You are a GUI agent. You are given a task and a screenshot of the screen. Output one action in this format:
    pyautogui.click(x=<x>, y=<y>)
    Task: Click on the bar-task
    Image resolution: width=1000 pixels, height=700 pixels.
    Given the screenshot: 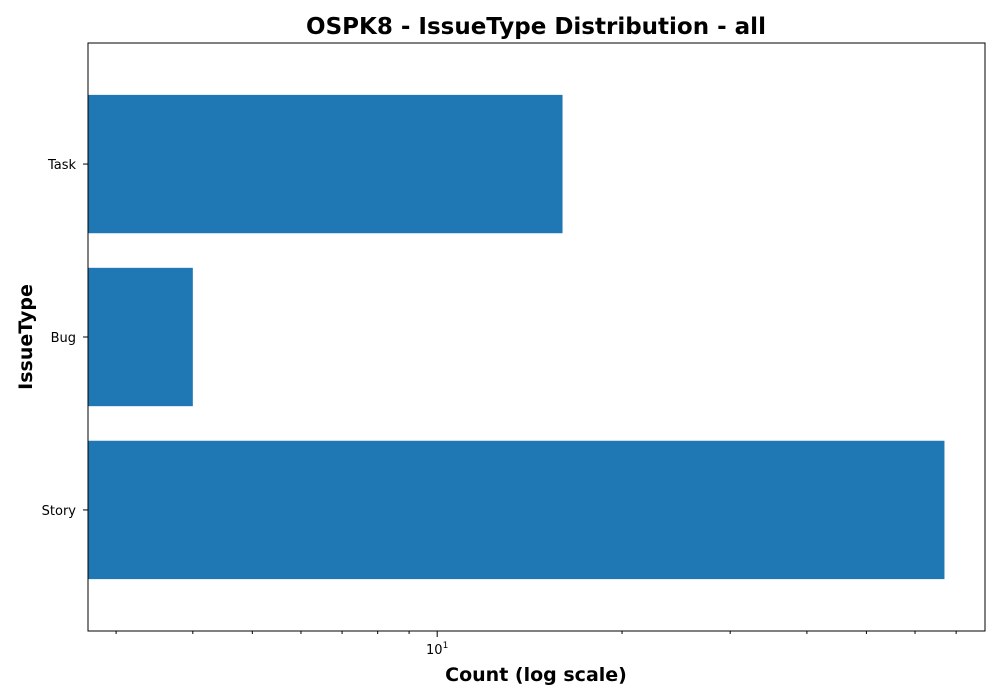 What is the action you would take?
    pyautogui.click(x=325, y=164)
    